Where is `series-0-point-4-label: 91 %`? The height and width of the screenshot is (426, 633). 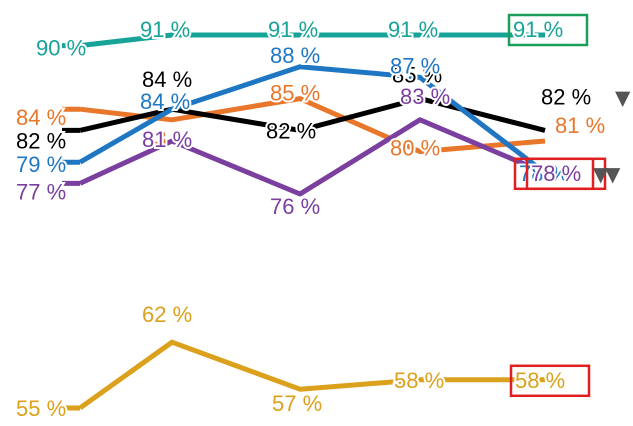
series-0-point-4-label: 91 % is located at coordinates (538, 29).